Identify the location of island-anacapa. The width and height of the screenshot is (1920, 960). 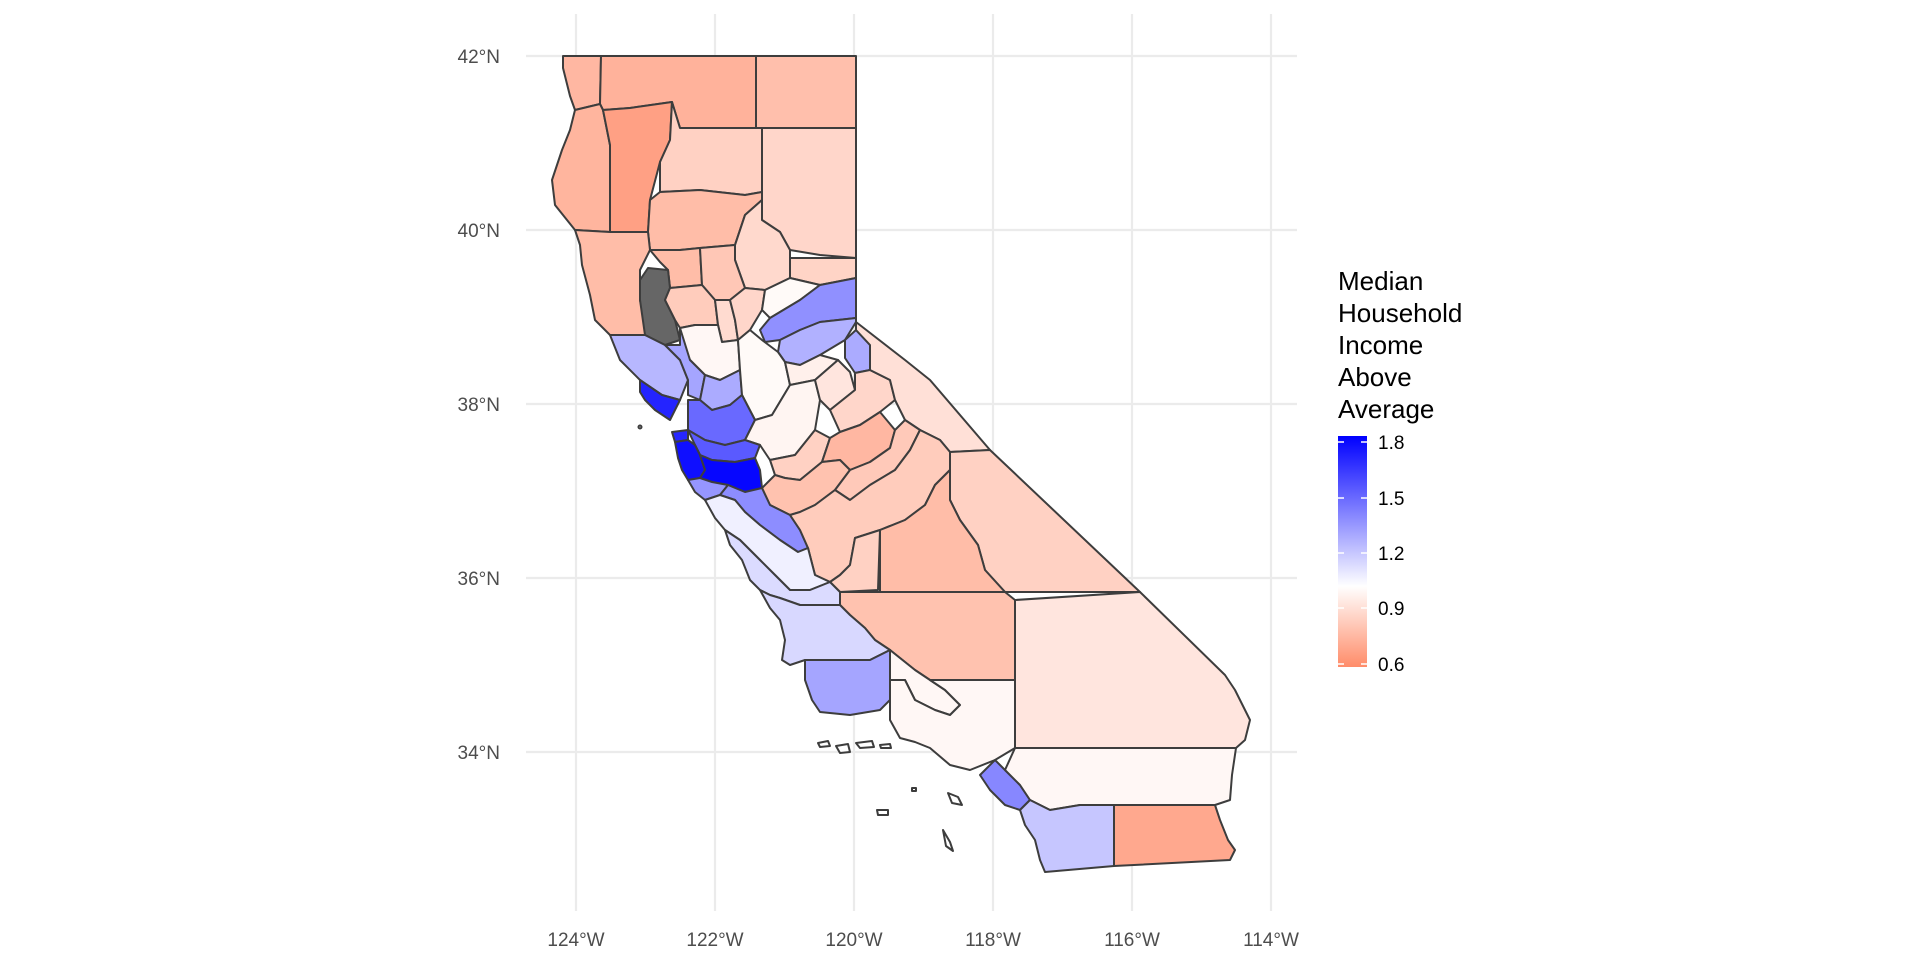
(885, 746).